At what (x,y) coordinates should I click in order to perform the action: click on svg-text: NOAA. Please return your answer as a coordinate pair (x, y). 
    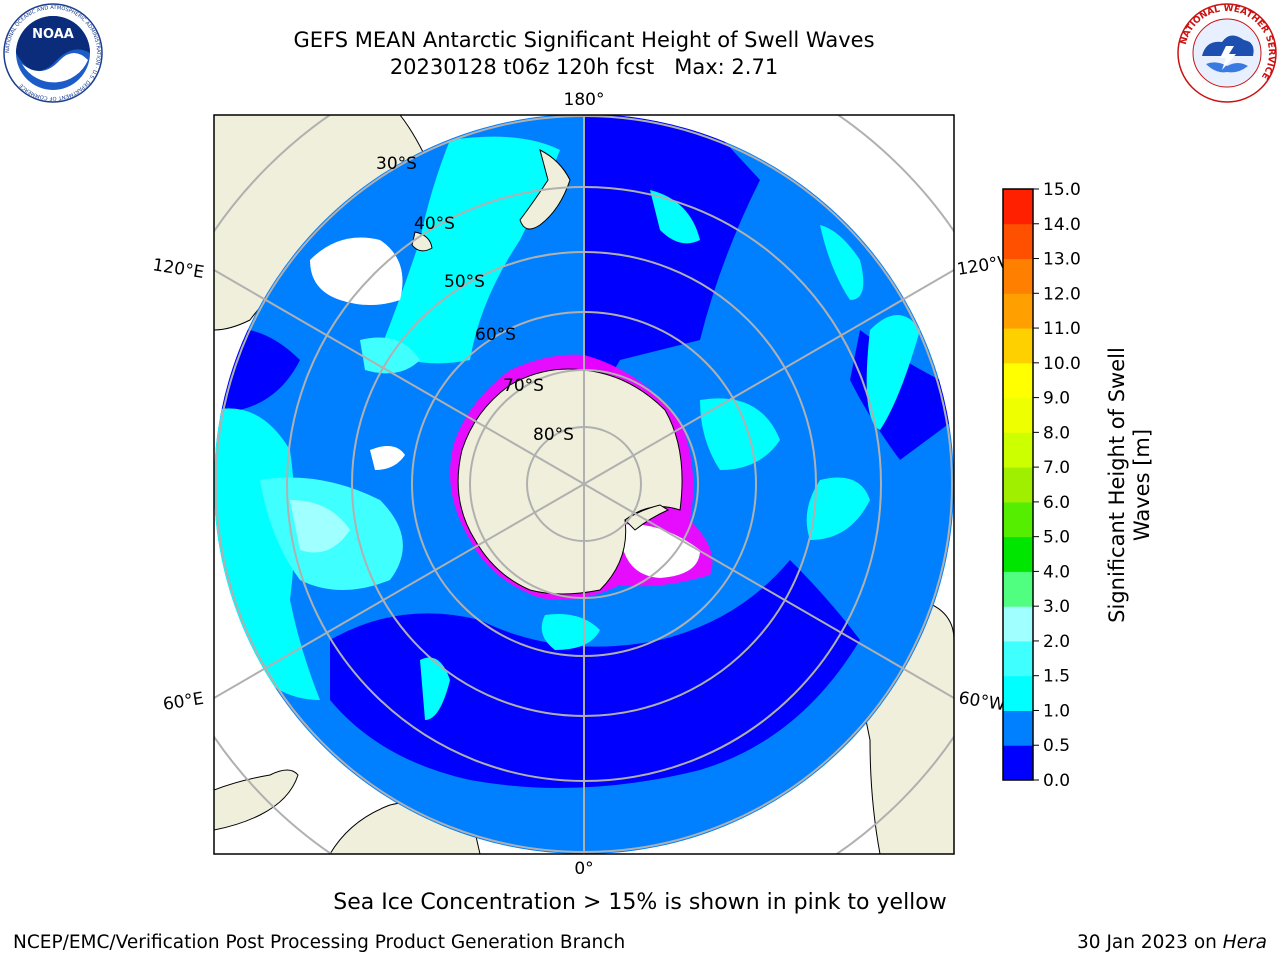
    Looking at the image, I should click on (53, 34).